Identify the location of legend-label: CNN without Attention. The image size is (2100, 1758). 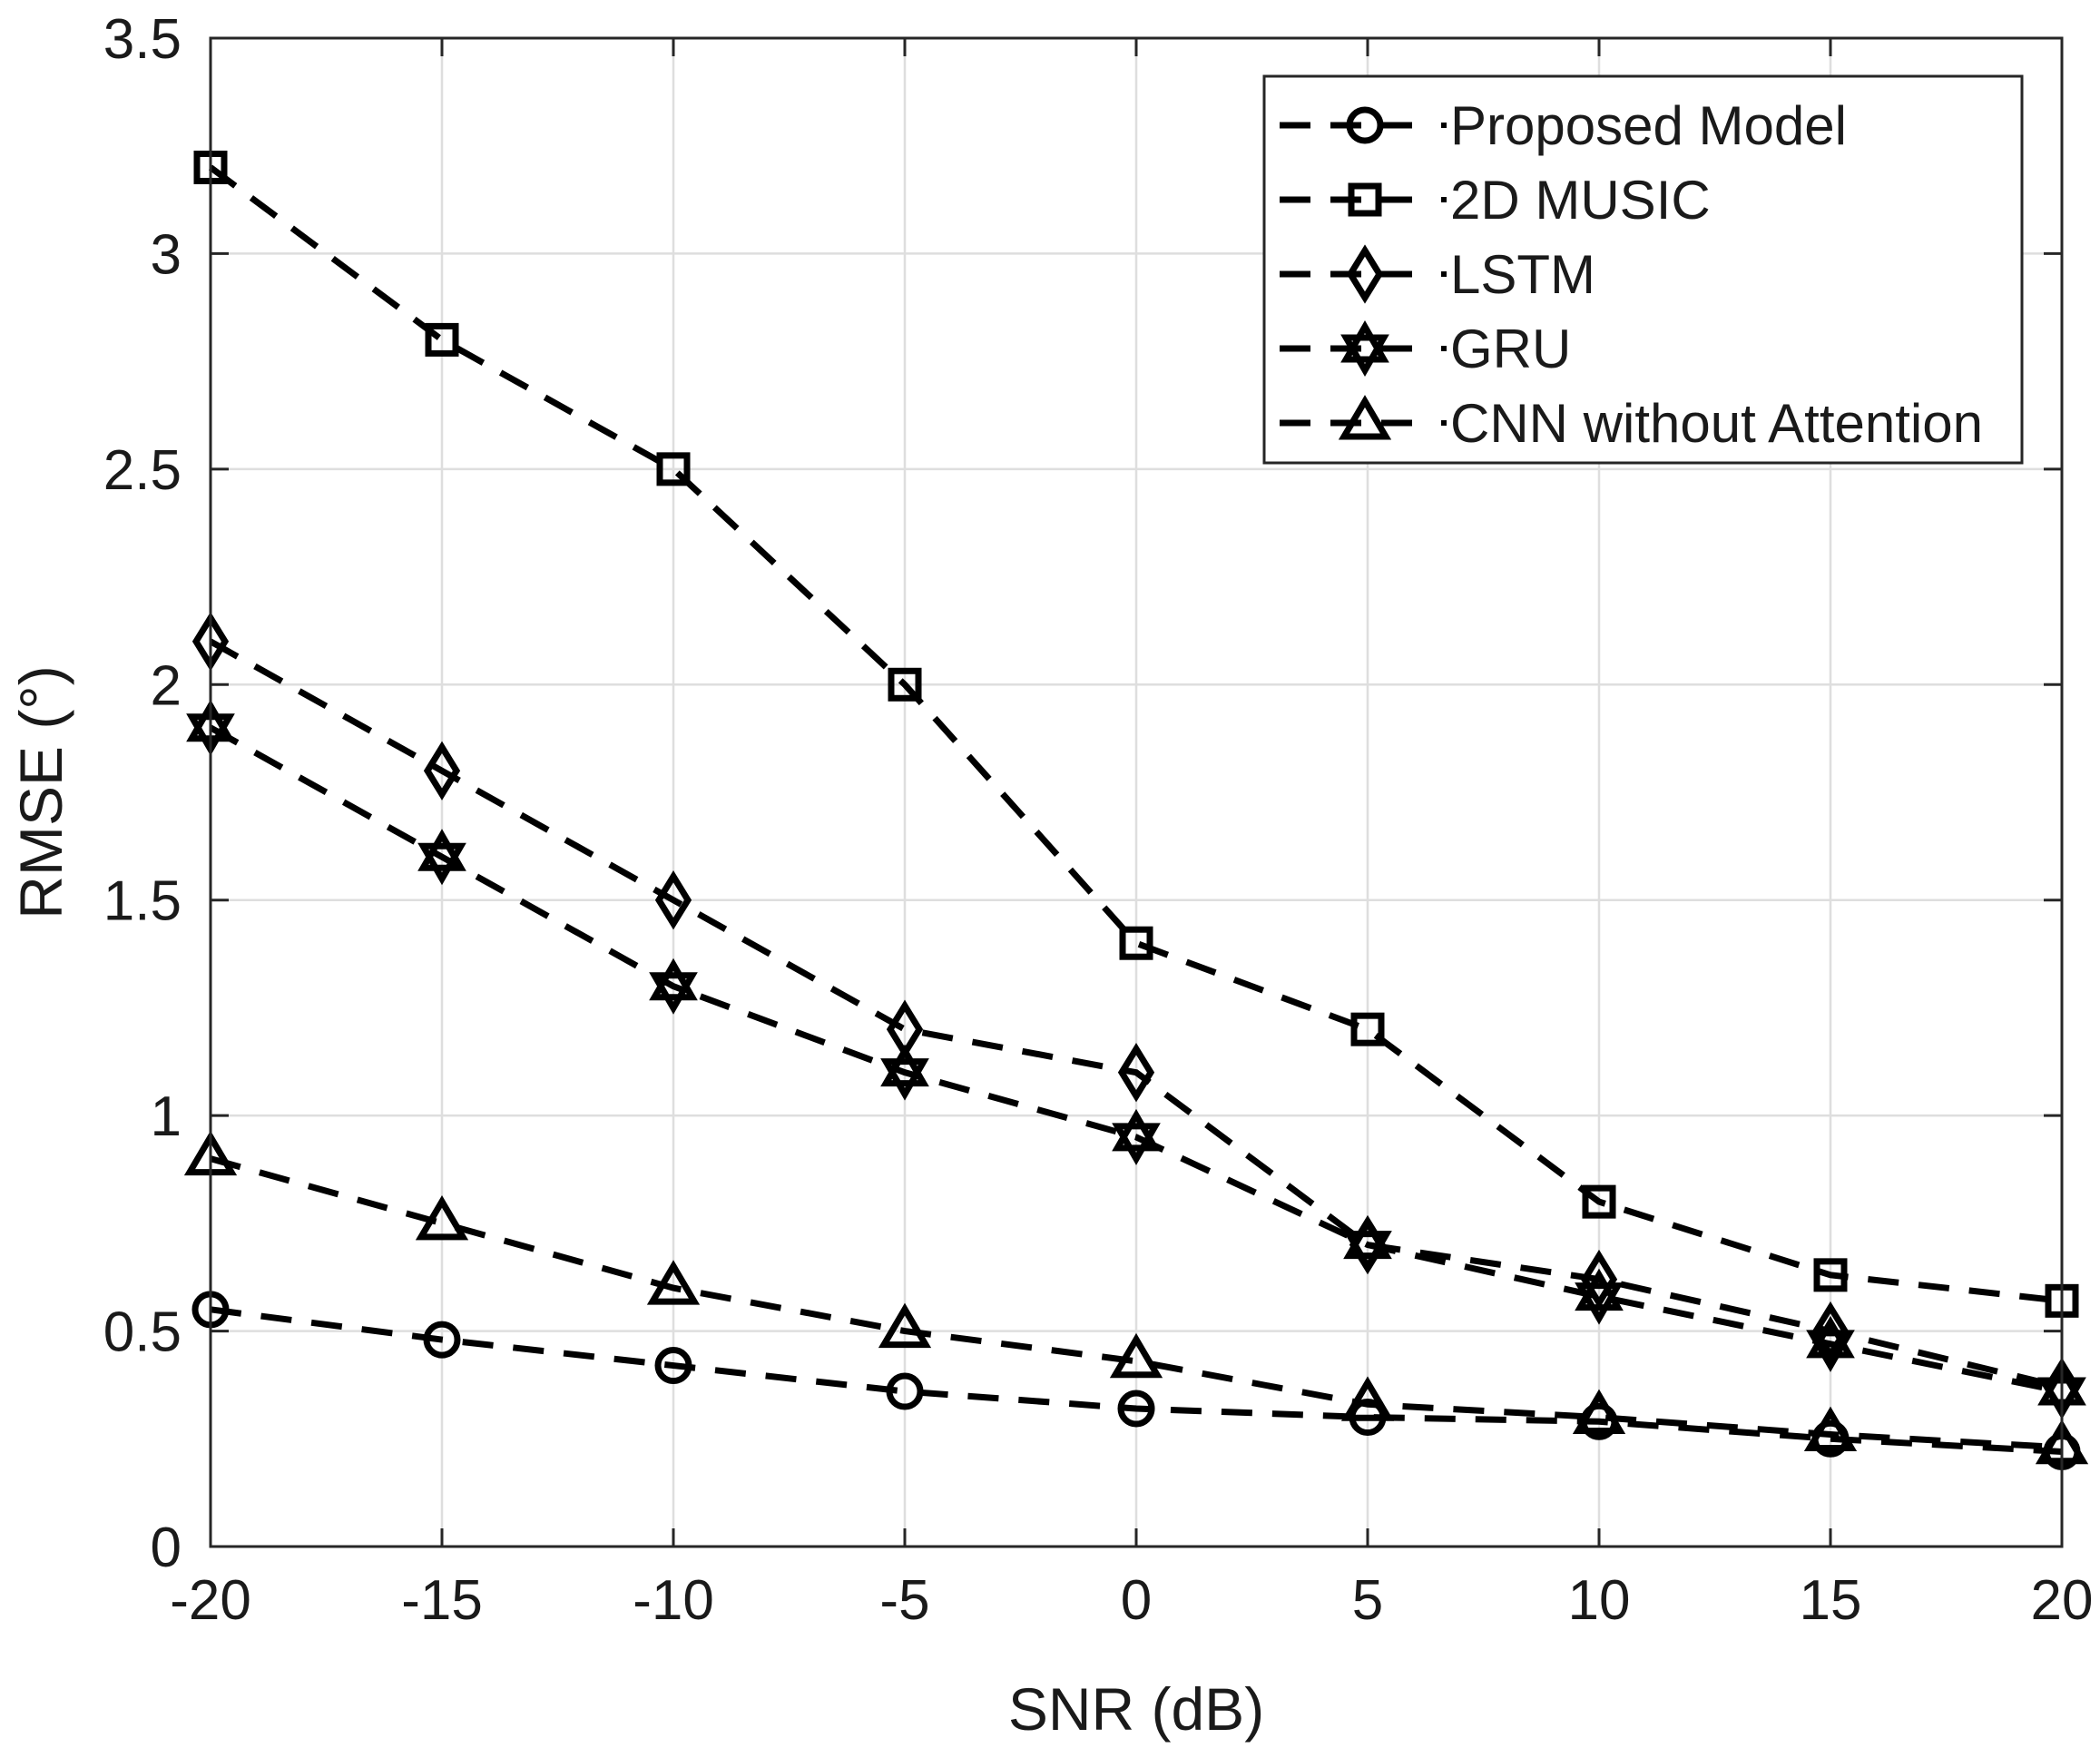
(1716, 423).